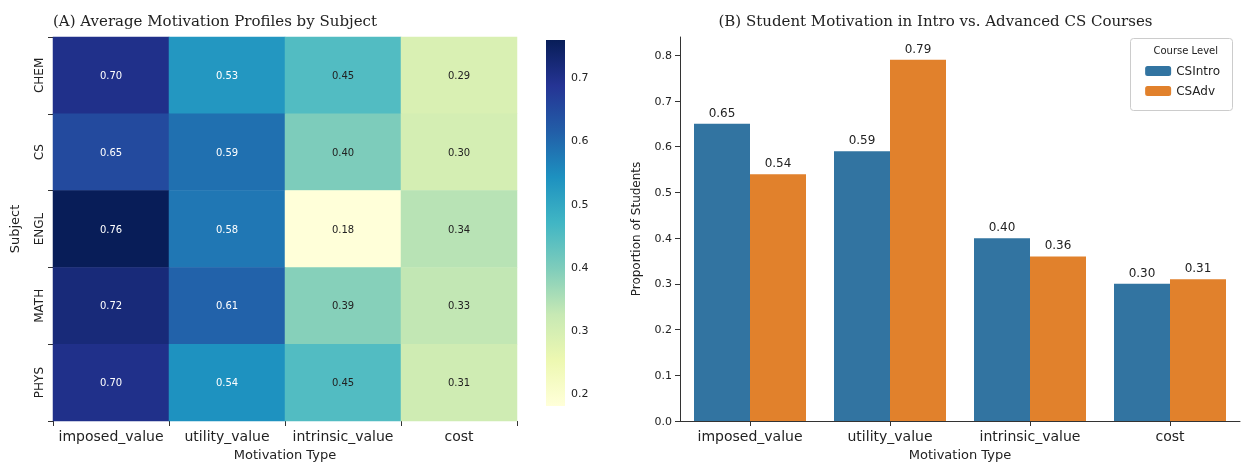 This screenshot has height=468, width=1251. Describe the element at coordinates (1198, 71) in the screenshot. I see `legend-label: CSIntro` at that location.